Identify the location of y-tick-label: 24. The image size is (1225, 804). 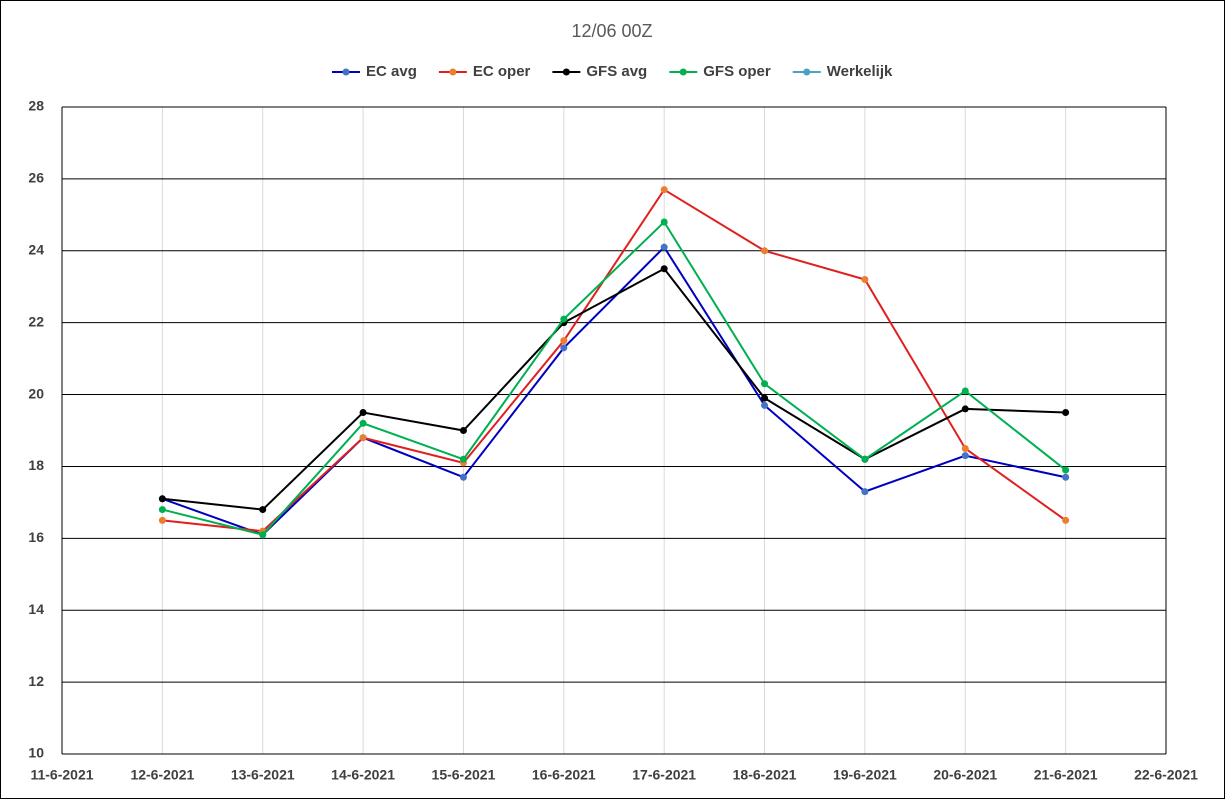
(36, 249).